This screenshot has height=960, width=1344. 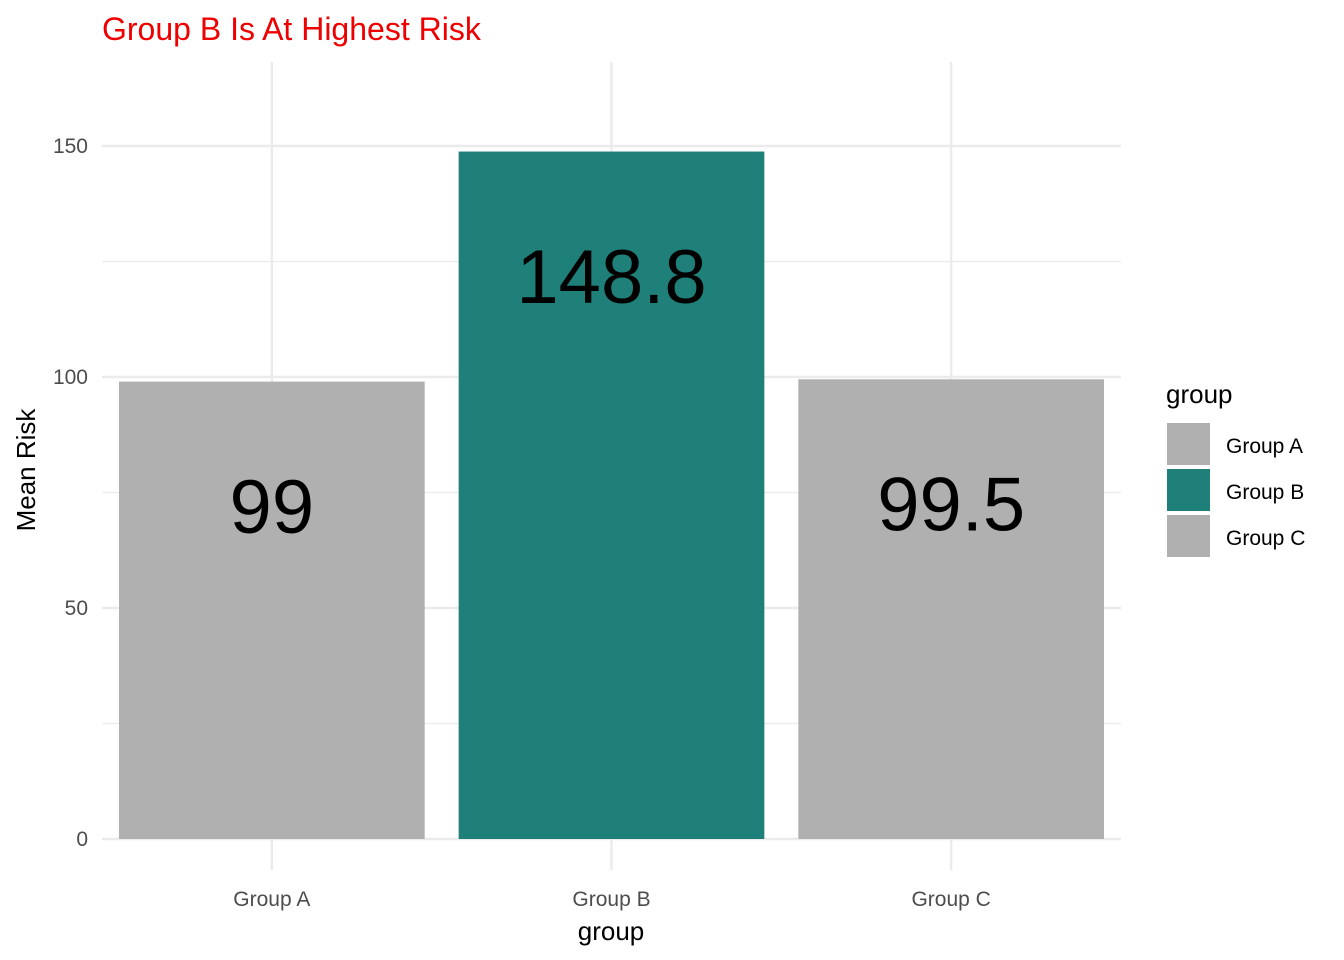 I want to click on bar-group-a, so click(x=271, y=610).